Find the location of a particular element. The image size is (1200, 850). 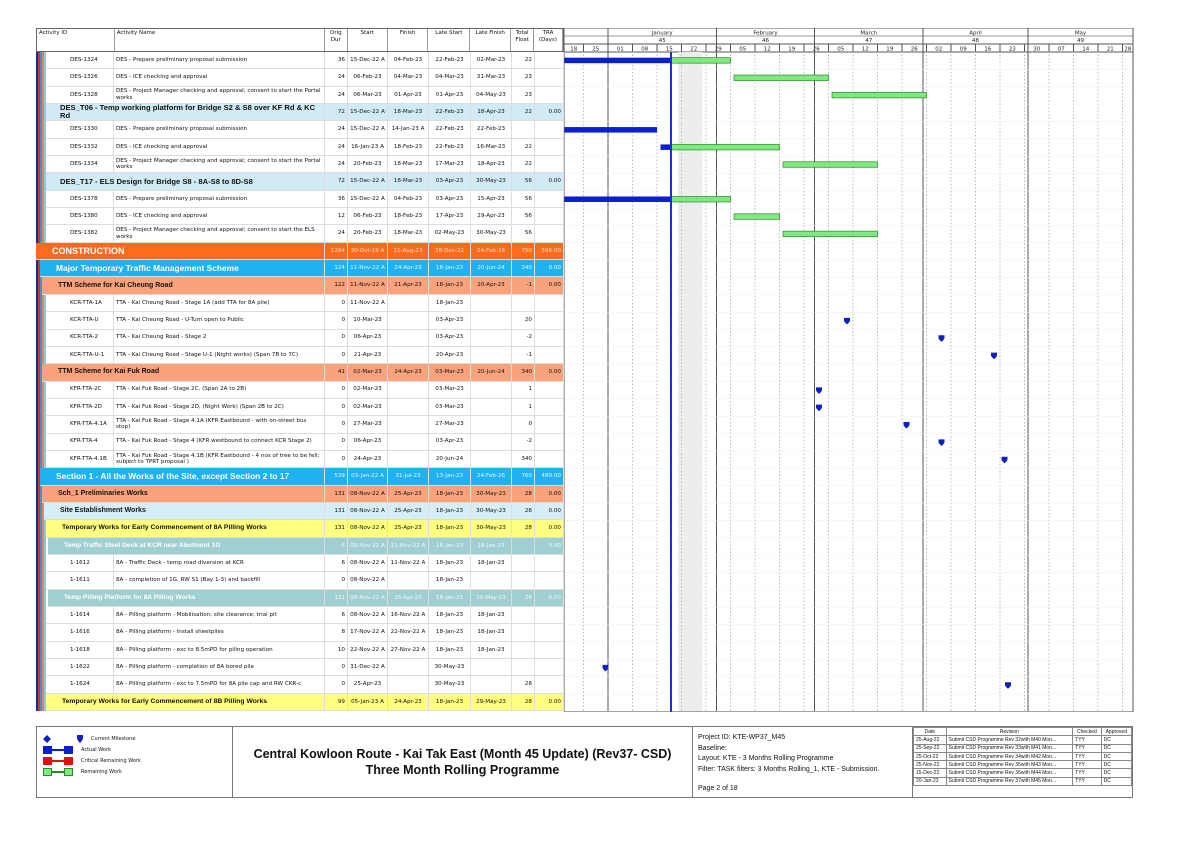

cell-id: 1-1611 is located at coordinates (80, 580).